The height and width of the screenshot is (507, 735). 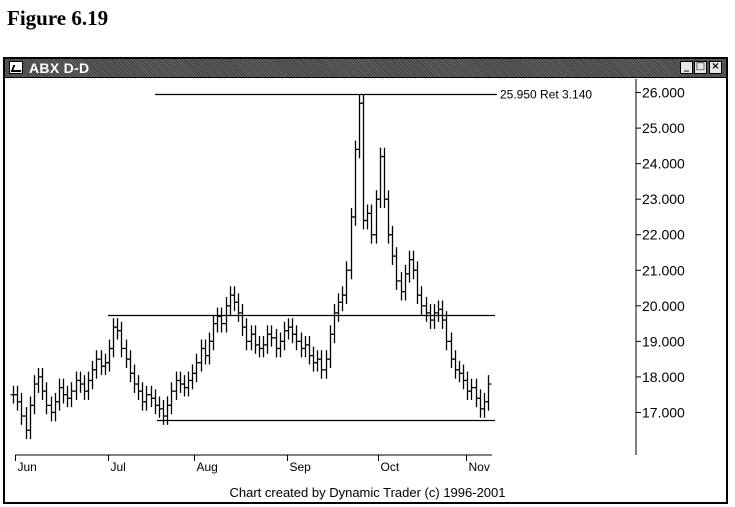 I want to click on y-tick-label: 18.000, so click(x=663, y=377).